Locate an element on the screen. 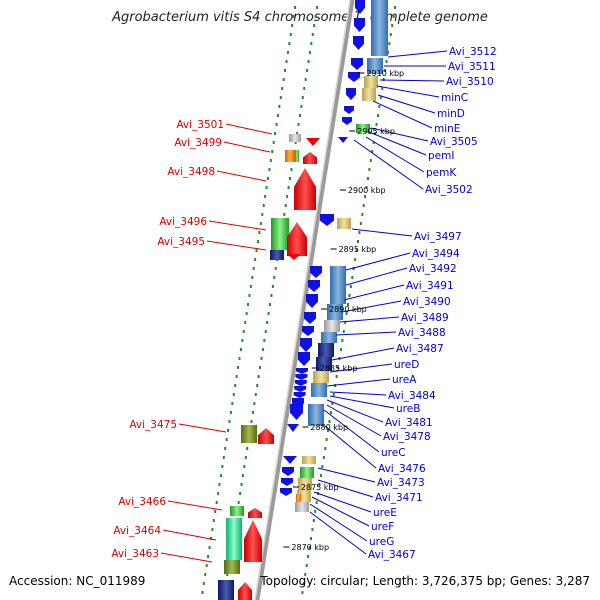  gene-label-left: Avi_3464 is located at coordinates (137, 531).